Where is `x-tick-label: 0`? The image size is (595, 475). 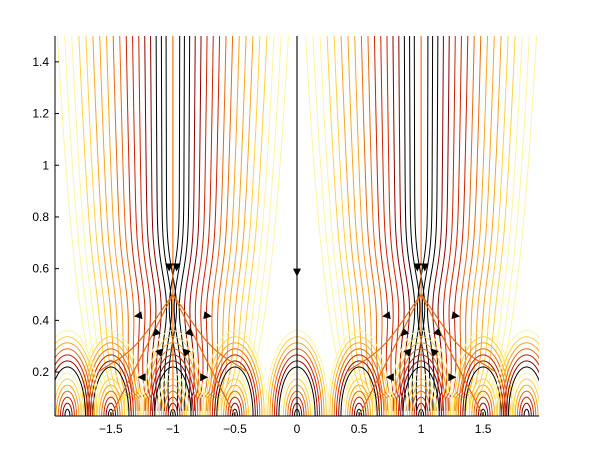
x-tick-label: 0 is located at coordinates (297, 429).